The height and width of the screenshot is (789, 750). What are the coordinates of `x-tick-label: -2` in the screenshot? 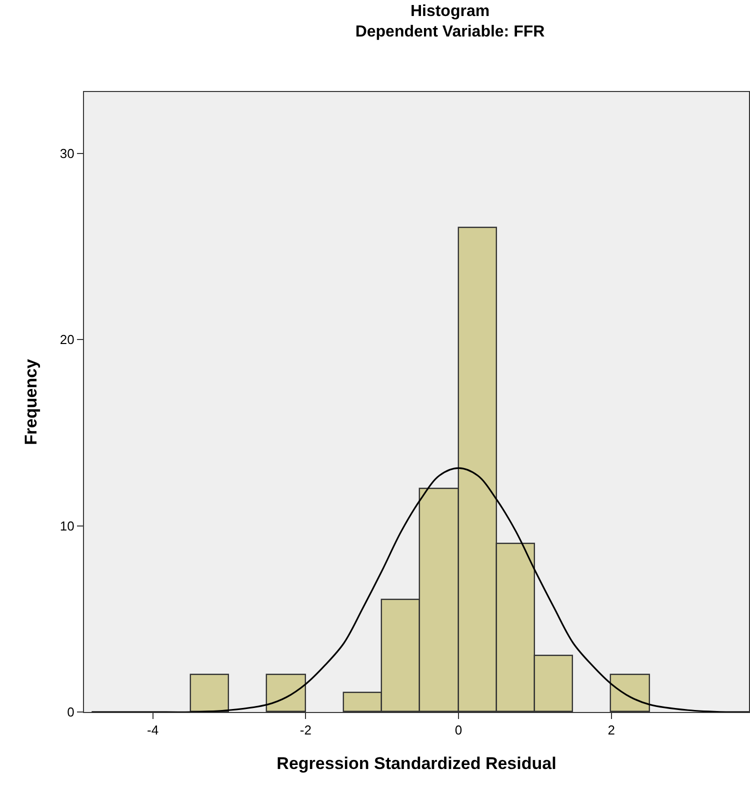 It's located at (306, 730).